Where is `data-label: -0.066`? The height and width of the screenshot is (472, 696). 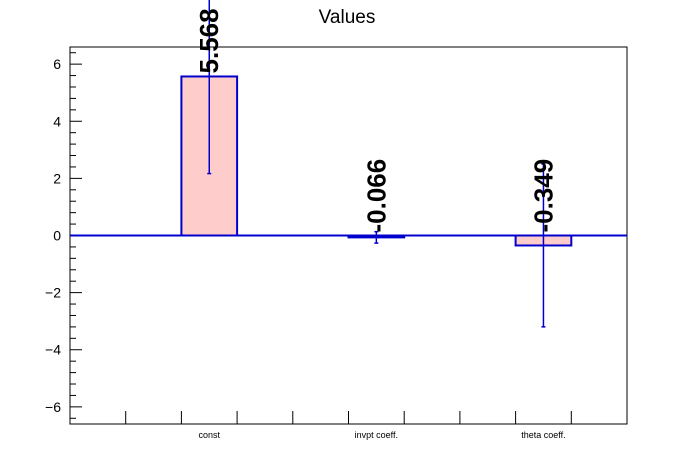
data-label: -0.066 is located at coordinates (376, 196).